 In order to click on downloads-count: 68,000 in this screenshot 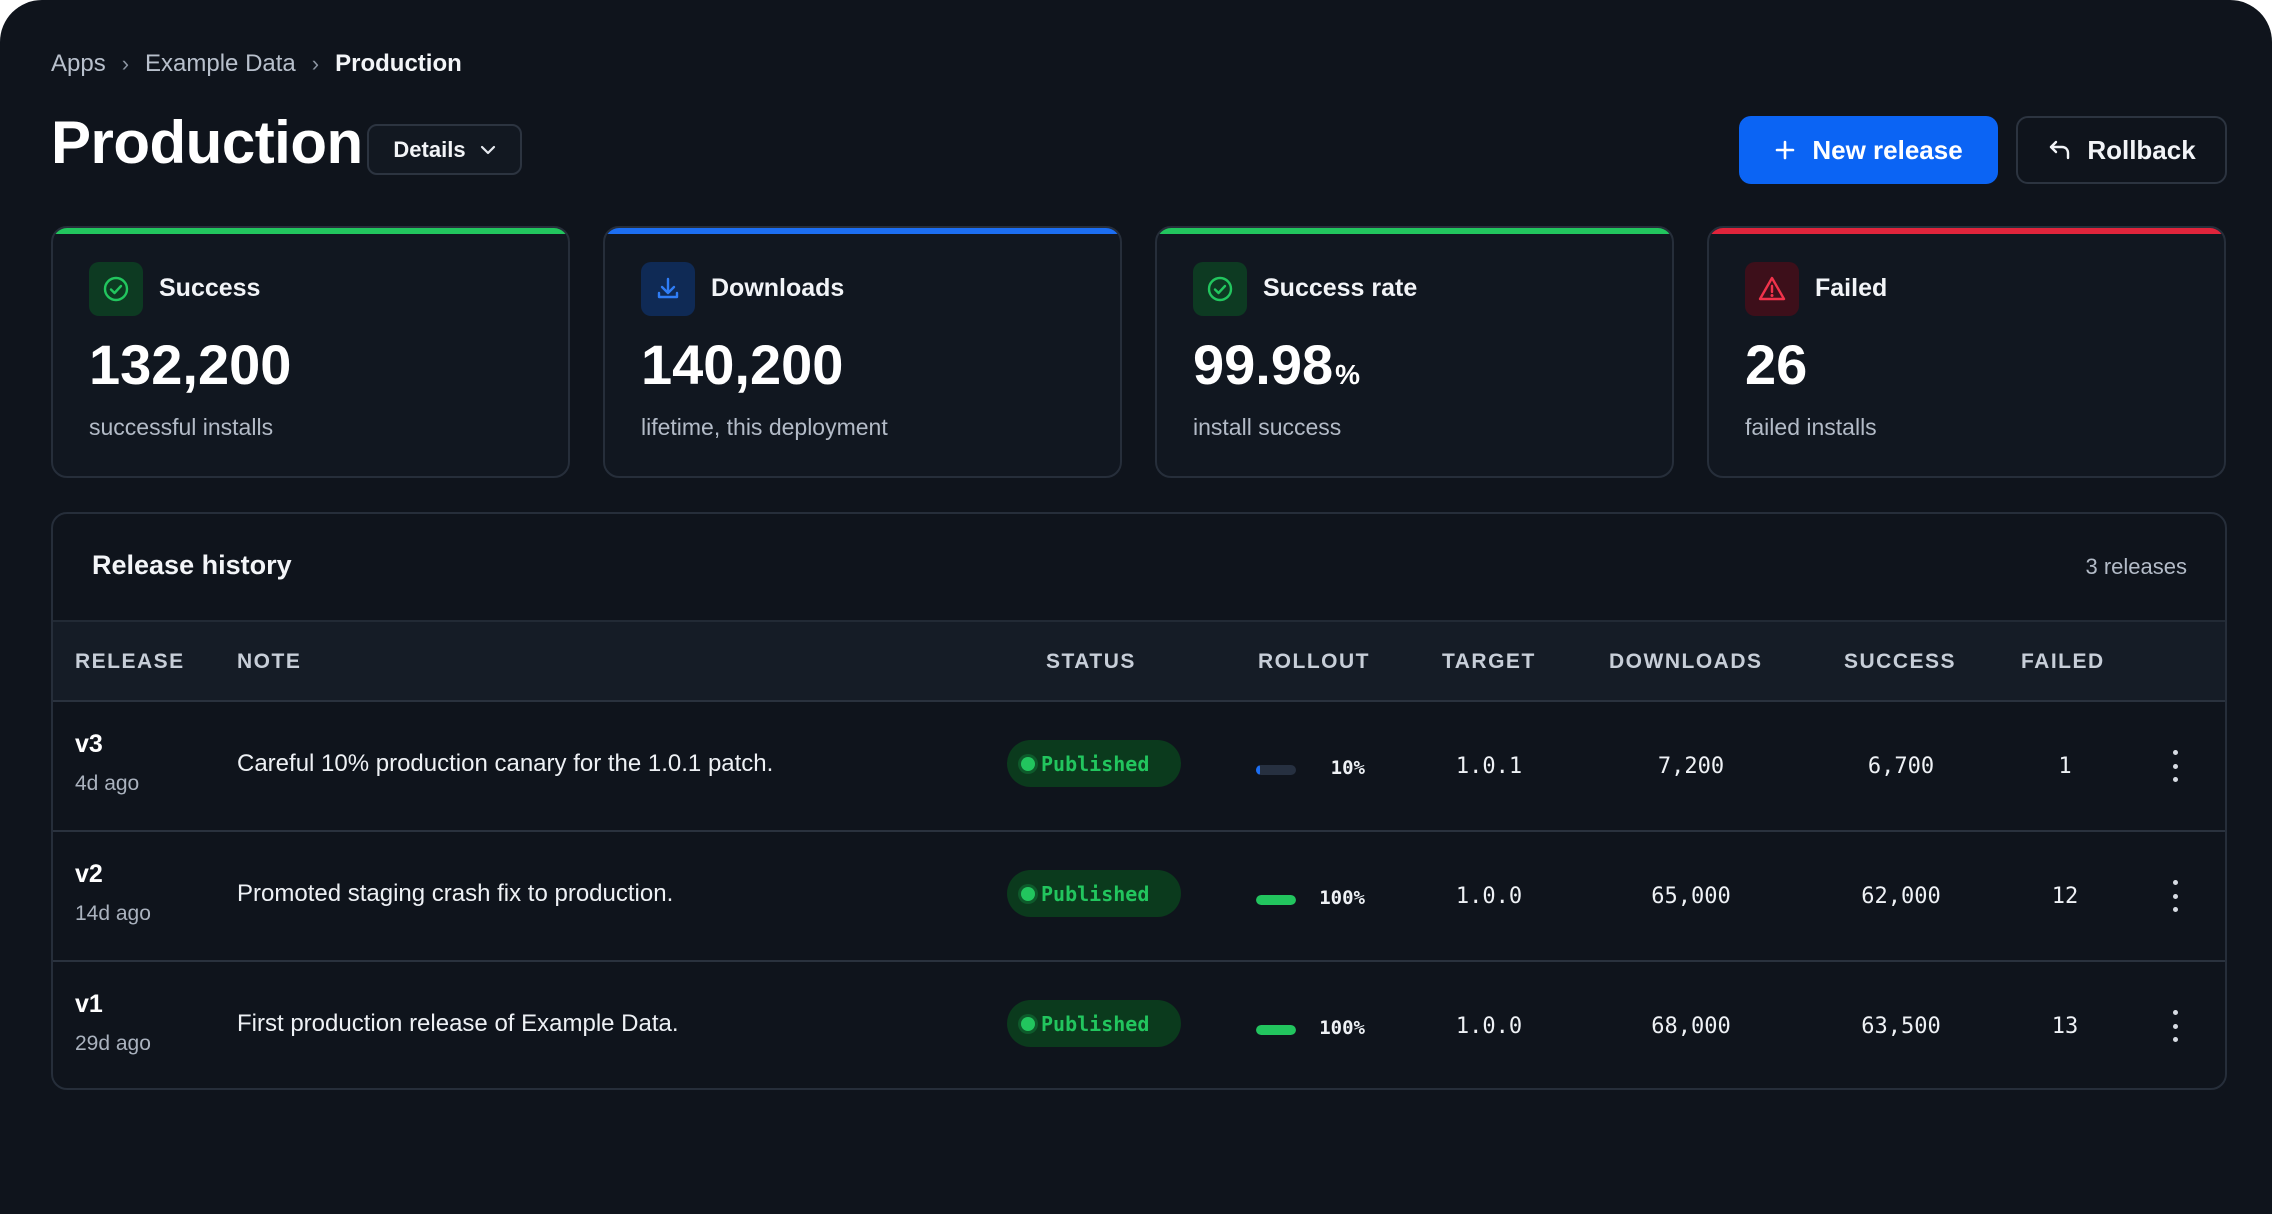, I will do `click(1691, 1026)`.